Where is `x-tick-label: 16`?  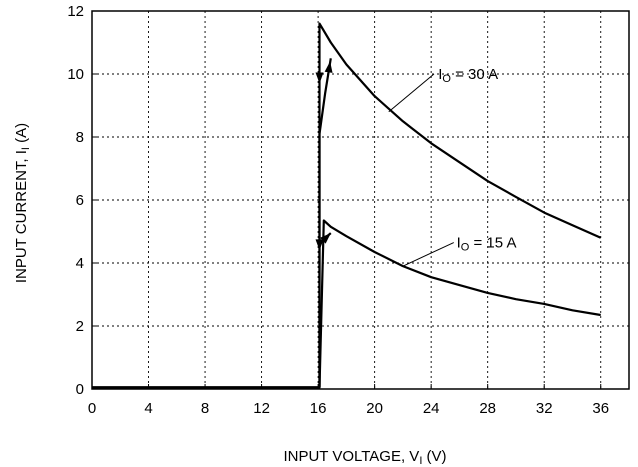
x-tick-label: 16 is located at coordinates (318, 408).